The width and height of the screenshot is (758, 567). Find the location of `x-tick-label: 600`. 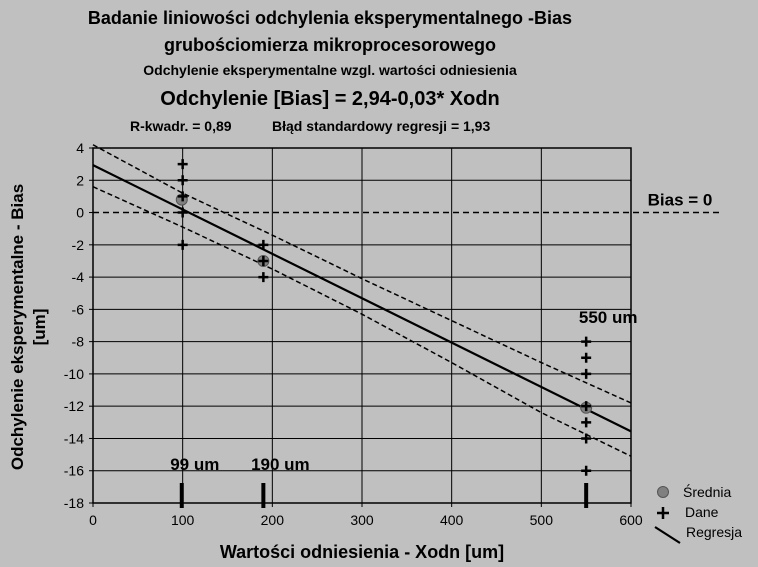

x-tick-label: 600 is located at coordinates (631, 520).